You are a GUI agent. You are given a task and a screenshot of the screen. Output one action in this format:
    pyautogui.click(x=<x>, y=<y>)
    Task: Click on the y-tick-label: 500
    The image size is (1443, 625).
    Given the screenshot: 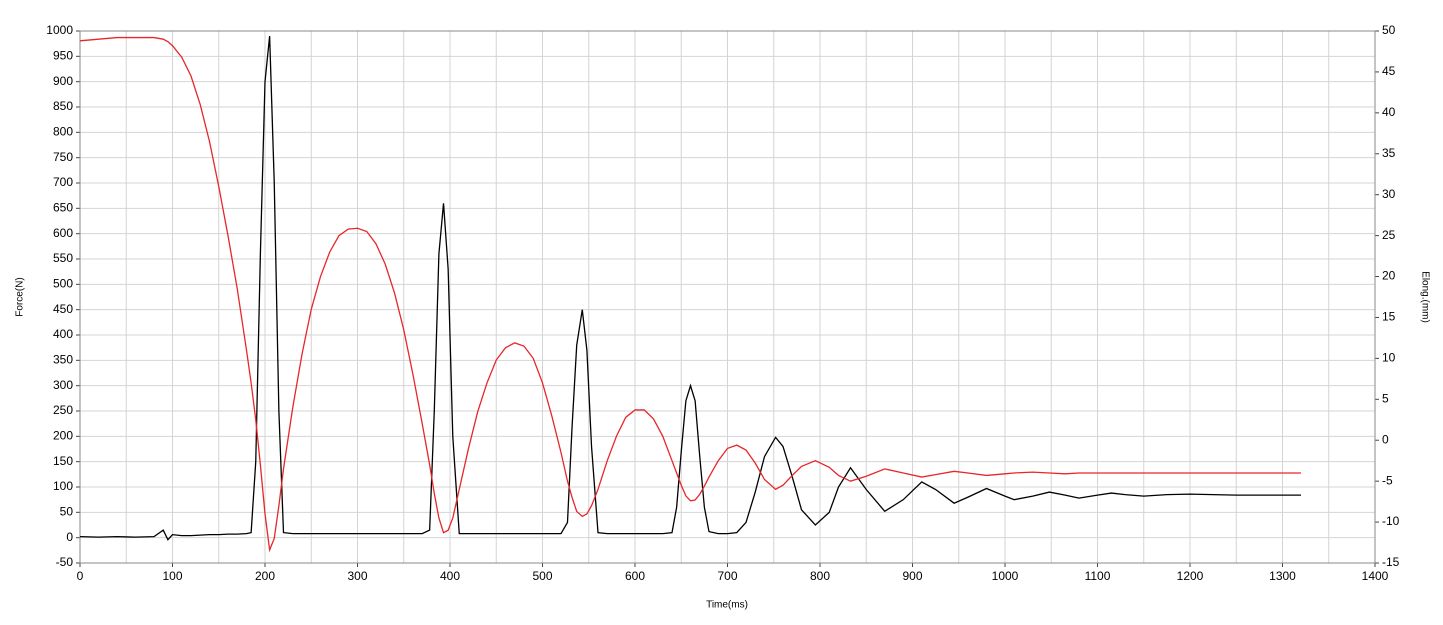 What is the action you would take?
    pyautogui.click(x=63, y=284)
    